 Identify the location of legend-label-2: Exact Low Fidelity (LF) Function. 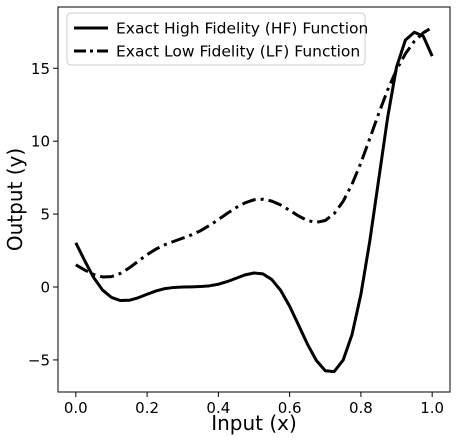
(238, 52).